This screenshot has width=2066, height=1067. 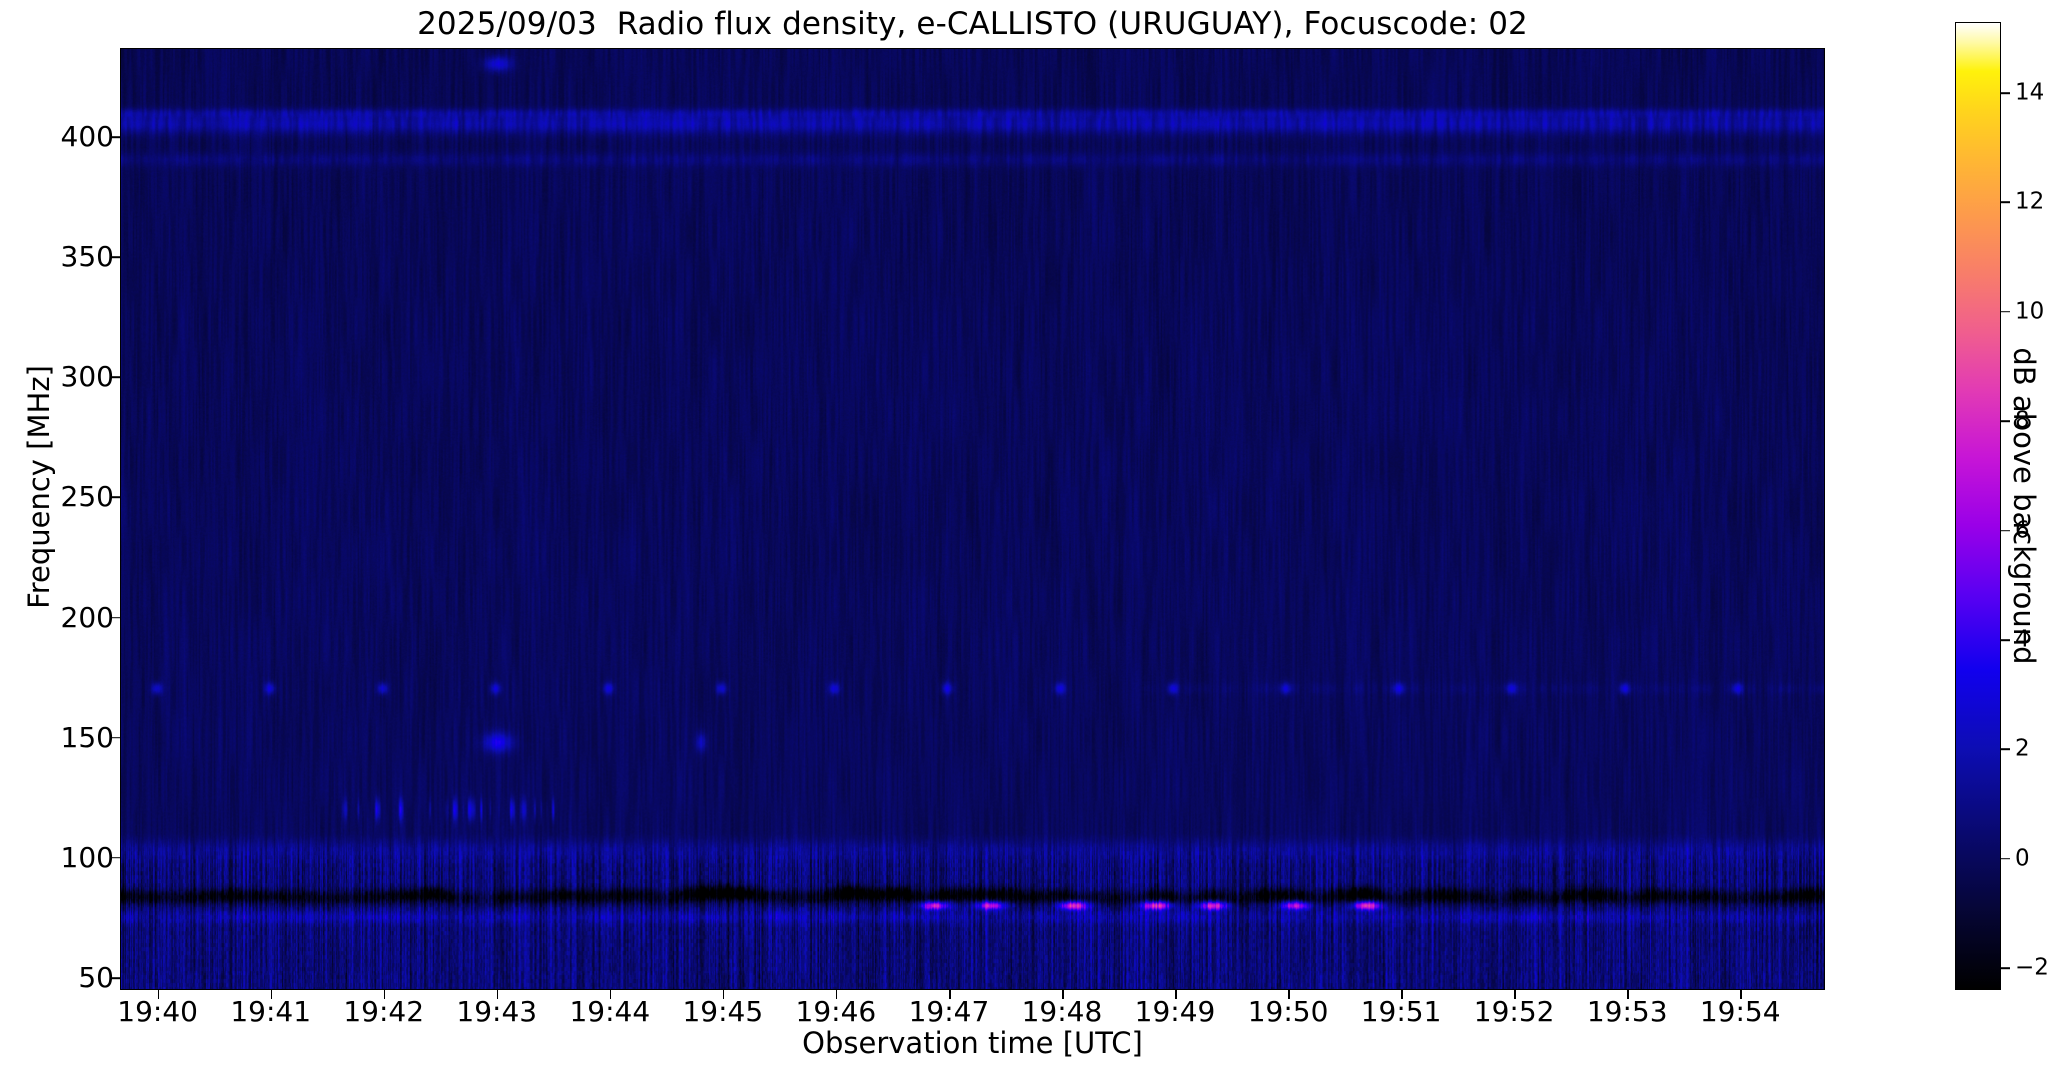 I want to click on x-tick-label: 19:53, so click(x=1627, y=1011).